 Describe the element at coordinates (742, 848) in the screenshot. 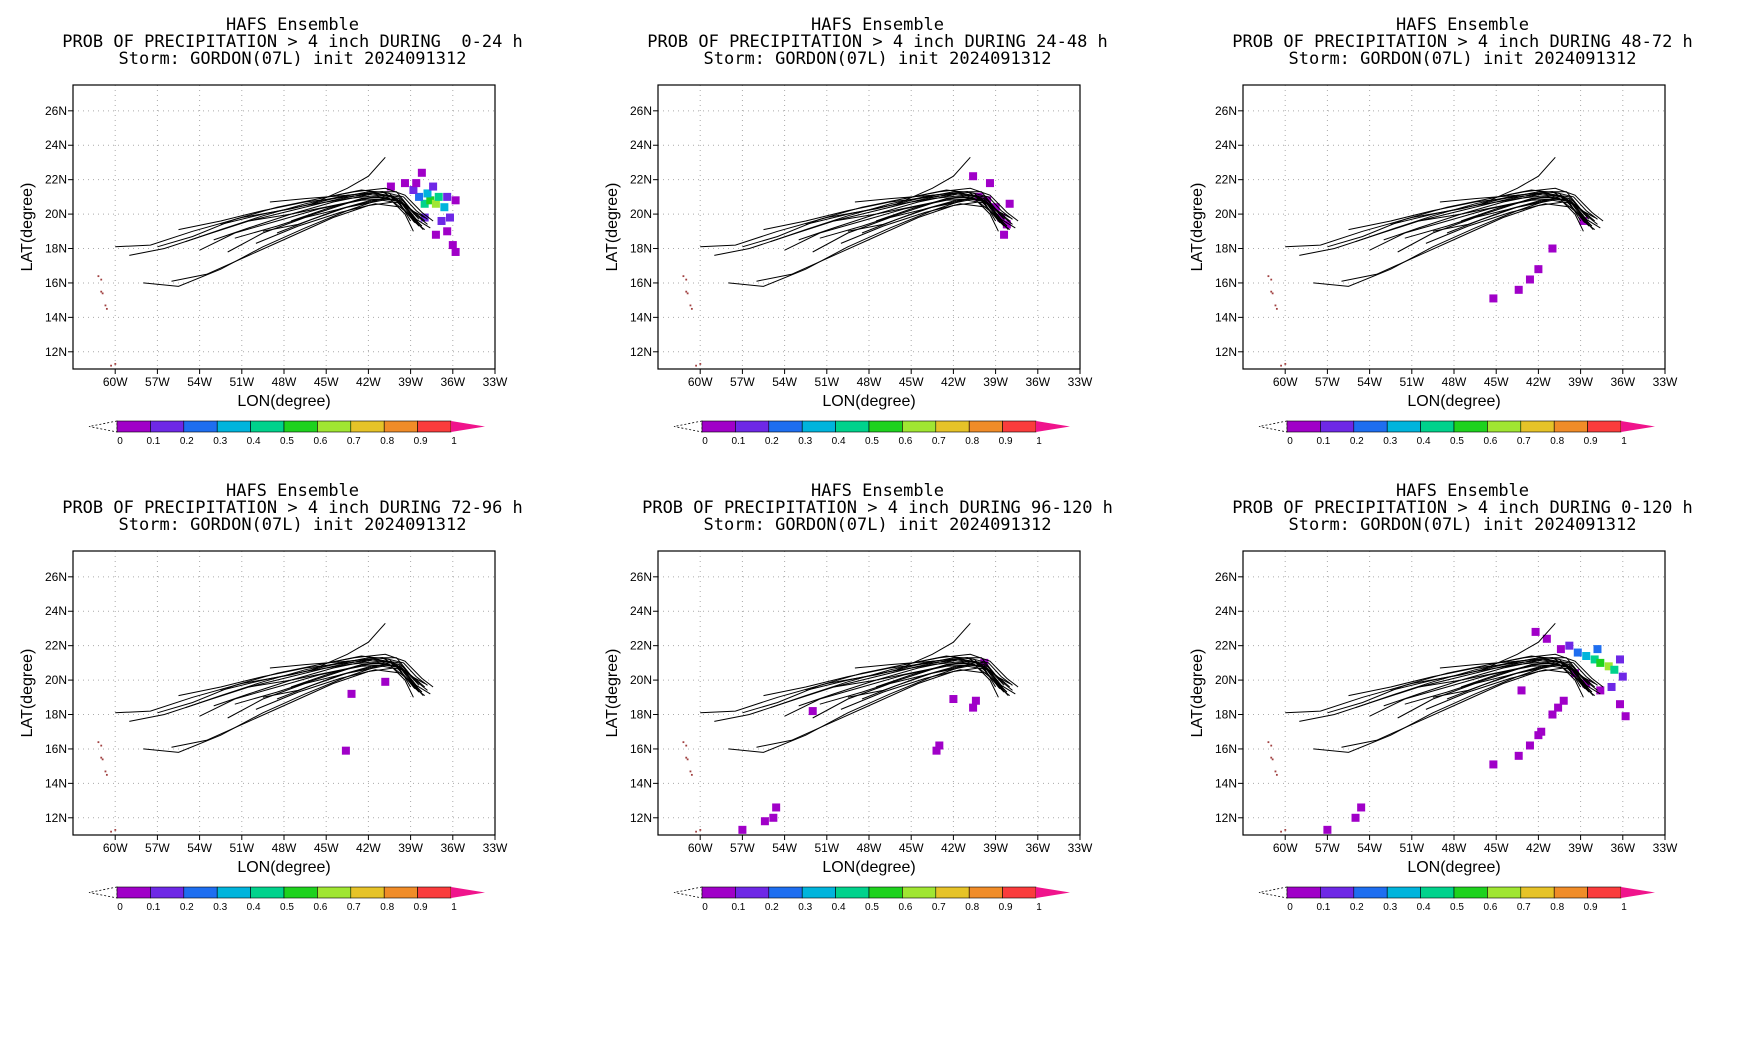

I see `x-tick-label: 57W` at that location.